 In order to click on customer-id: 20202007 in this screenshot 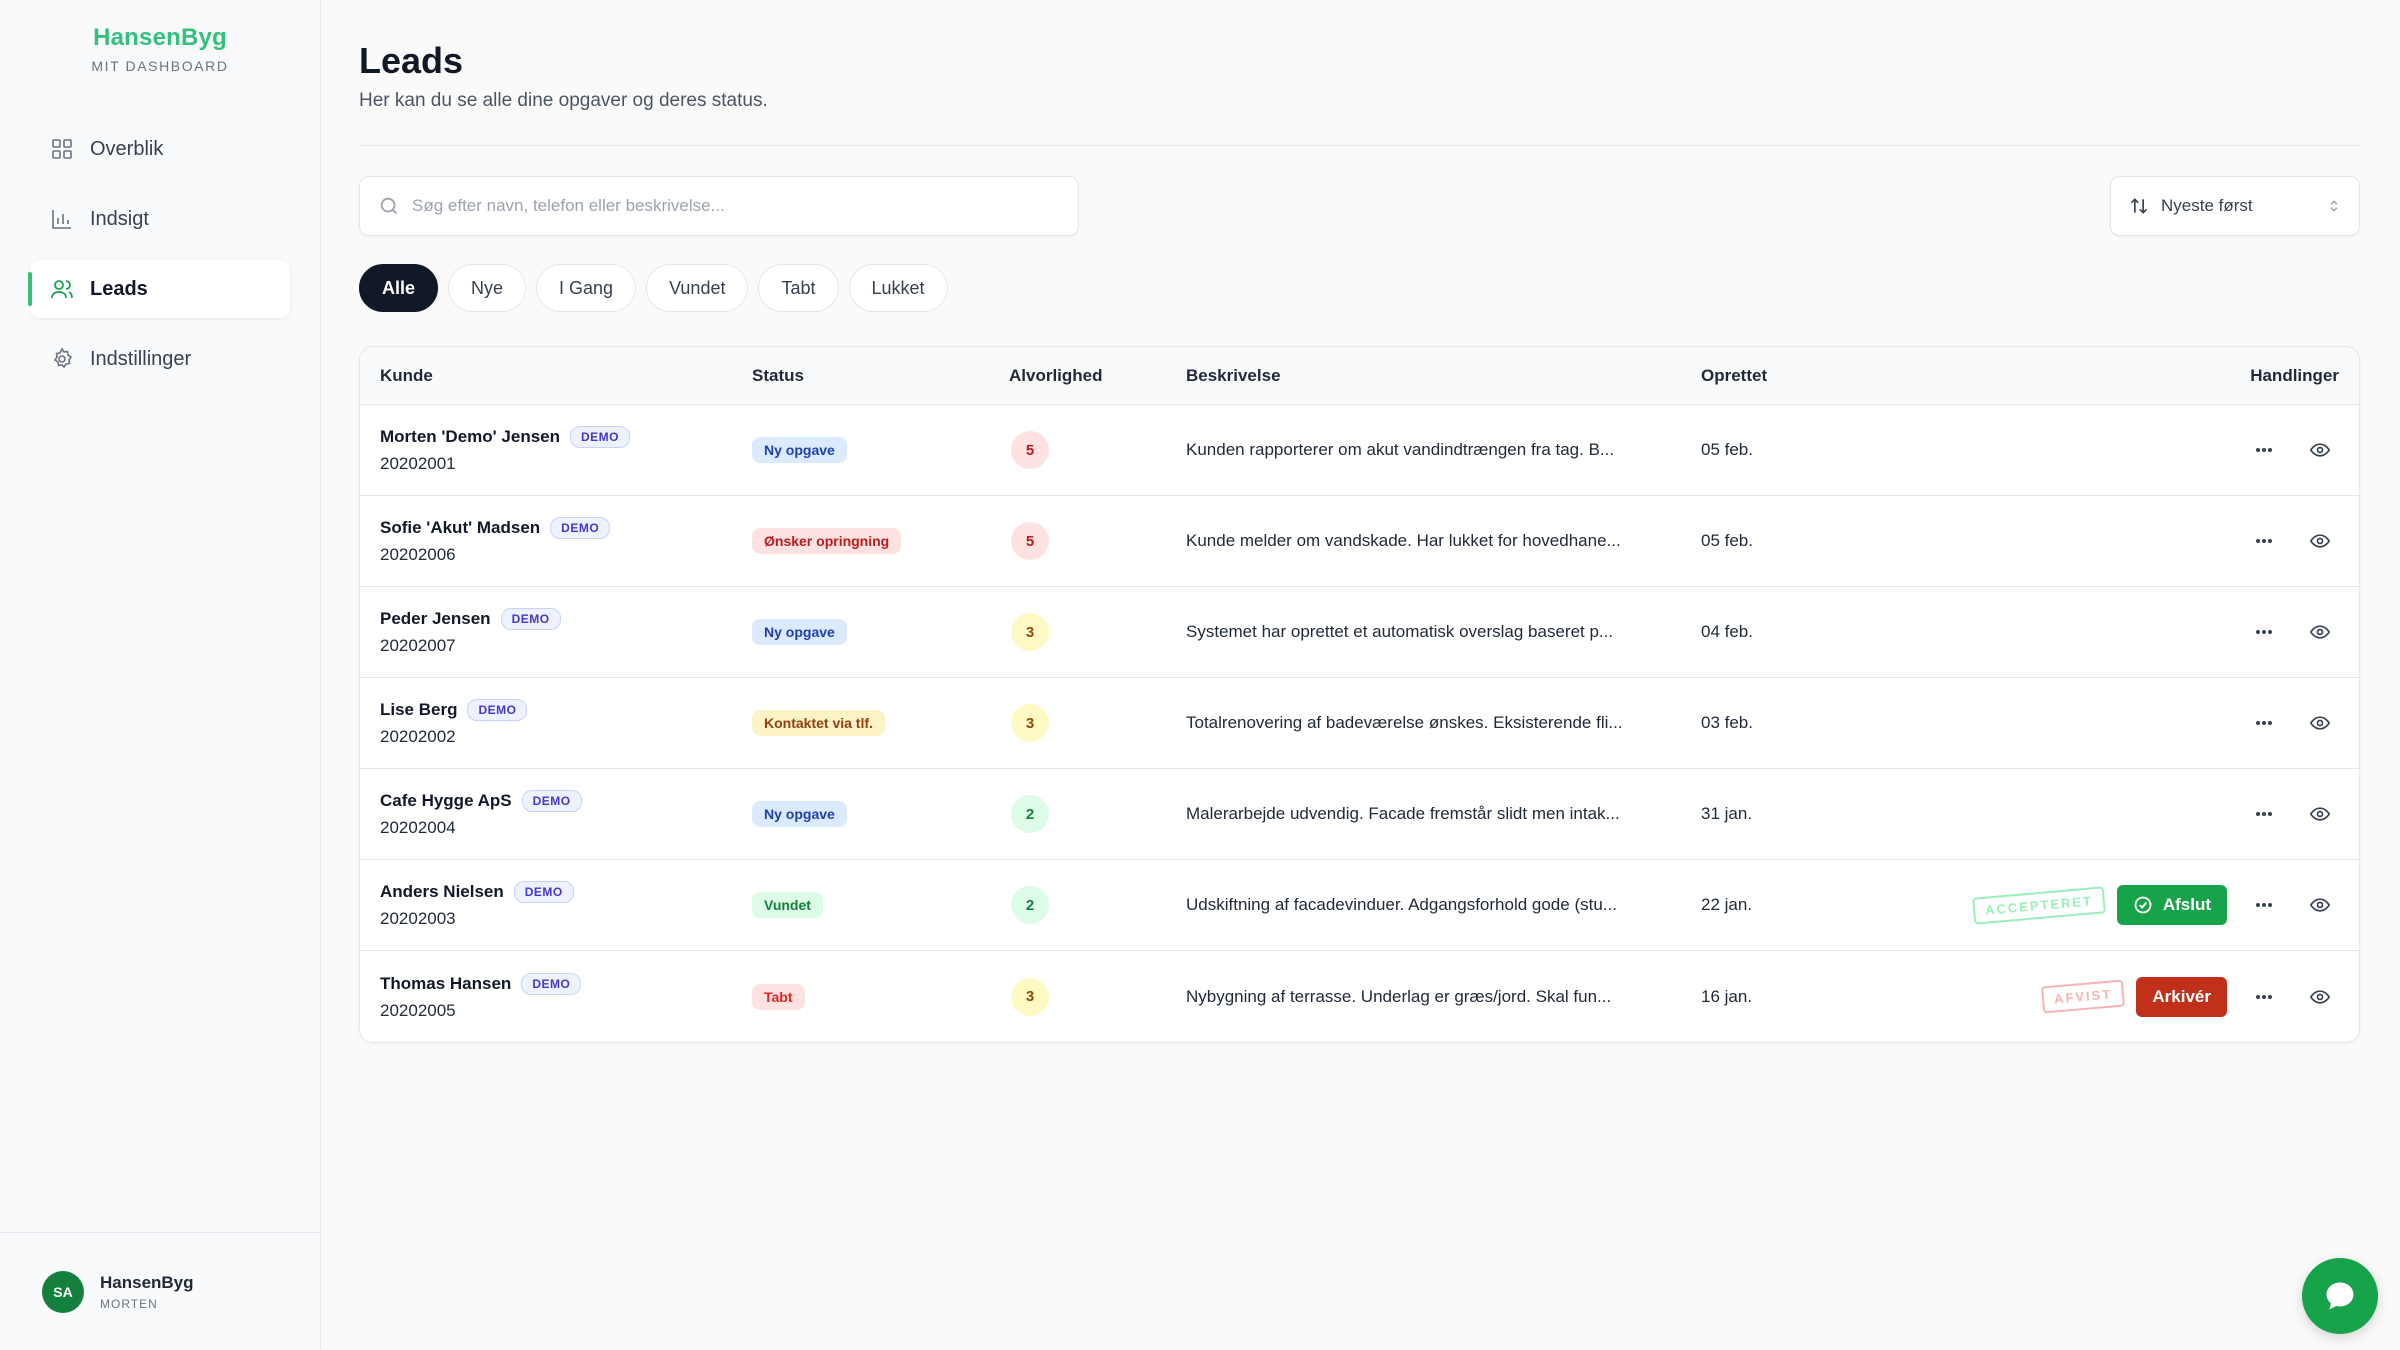, I will do `click(418, 645)`.